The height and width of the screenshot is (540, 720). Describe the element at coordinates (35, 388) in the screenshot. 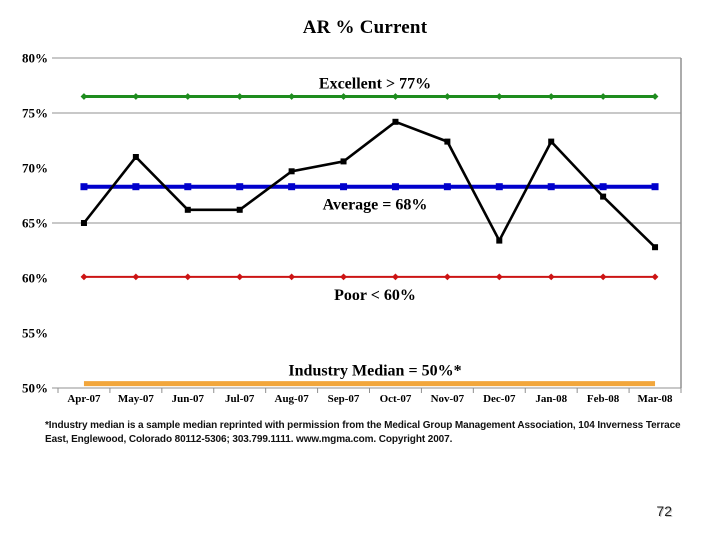

I see `y-axis-tick-label: 50%` at that location.